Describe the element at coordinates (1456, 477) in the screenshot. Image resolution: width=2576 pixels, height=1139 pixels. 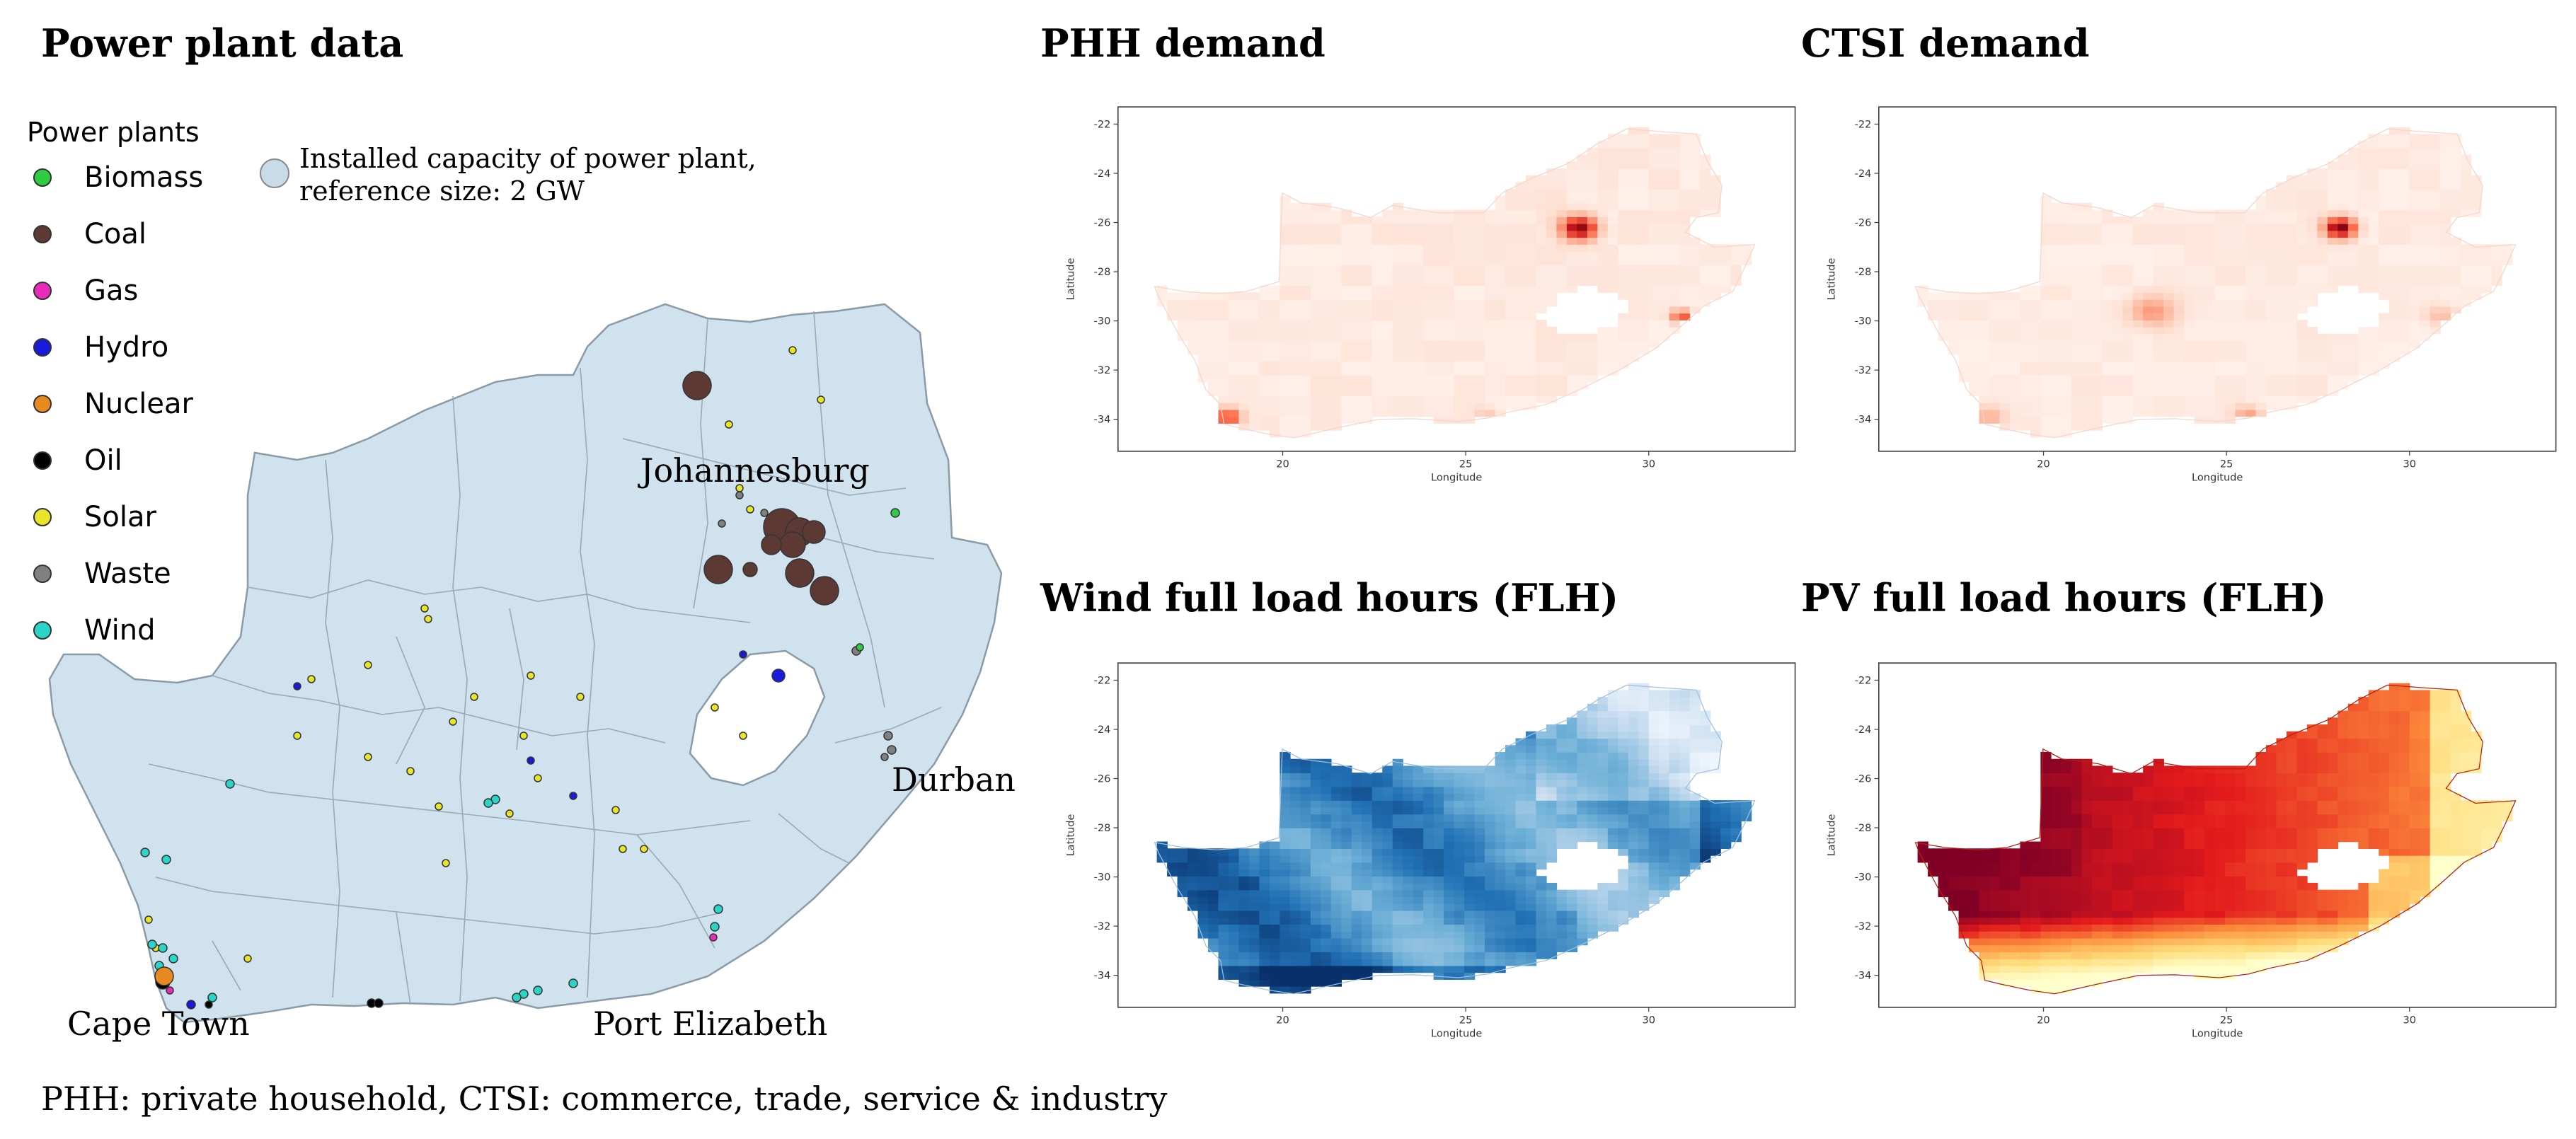
I see `x-axis-label: Longitude` at that location.